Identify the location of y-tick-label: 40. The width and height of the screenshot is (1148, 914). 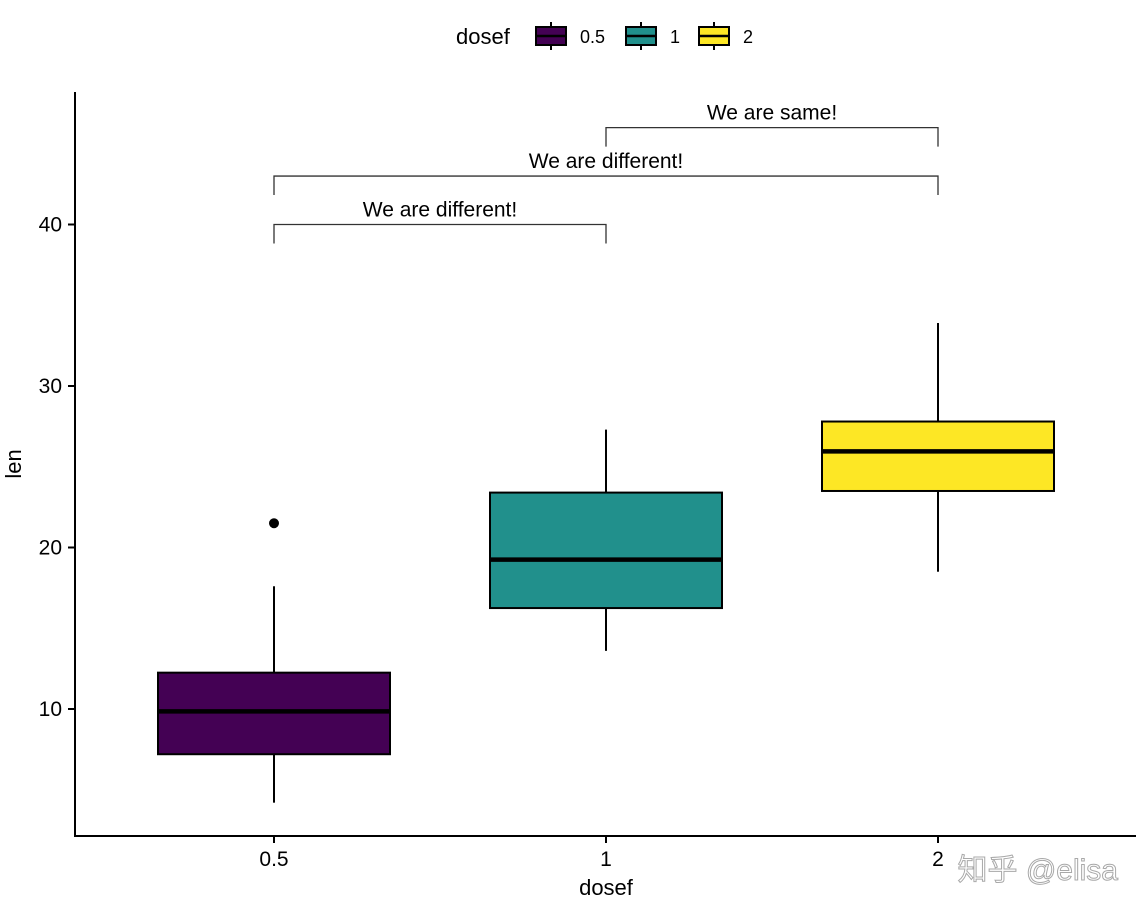
(50, 225).